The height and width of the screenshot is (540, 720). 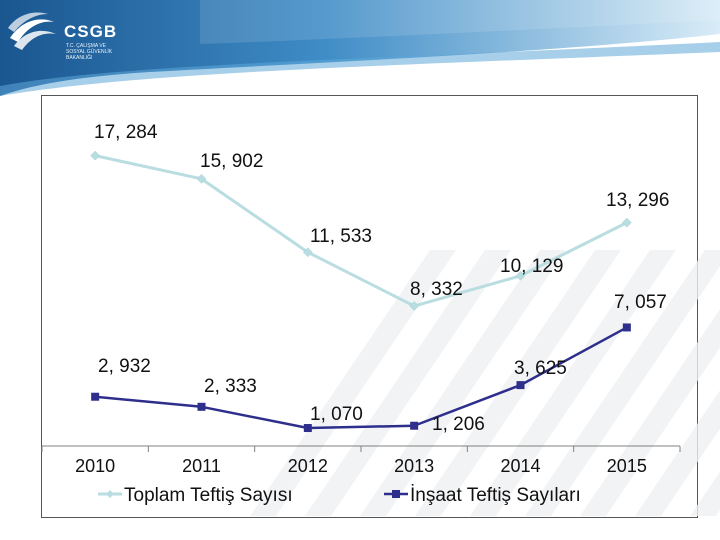 What do you see at coordinates (32, 31) in the screenshot?
I see `csgb-logo-icon` at bounding box center [32, 31].